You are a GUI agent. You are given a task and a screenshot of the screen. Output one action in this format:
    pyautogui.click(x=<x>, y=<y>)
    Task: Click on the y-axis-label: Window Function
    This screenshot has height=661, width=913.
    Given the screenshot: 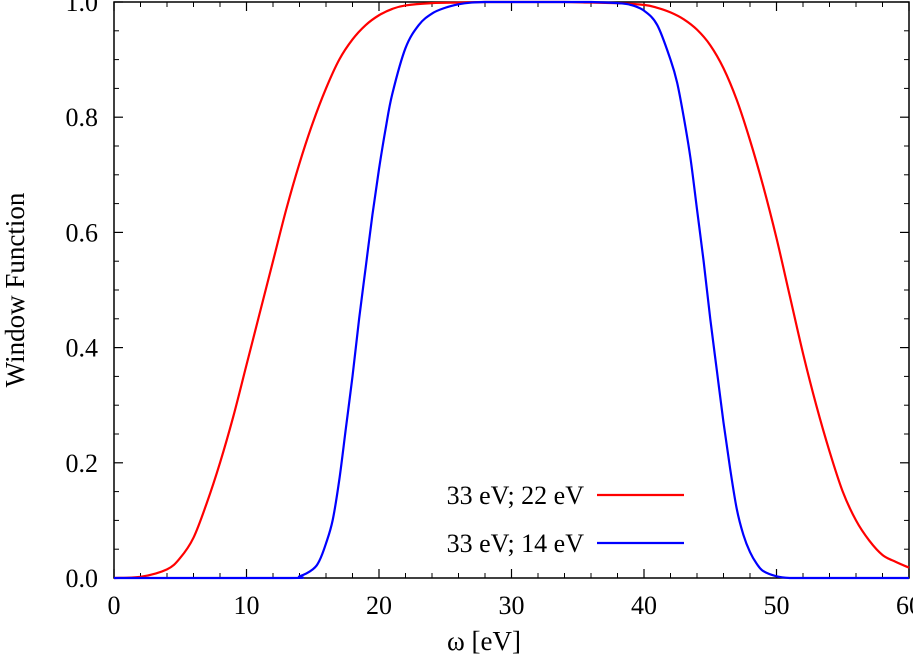 What is the action you would take?
    pyautogui.click(x=15, y=289)
    